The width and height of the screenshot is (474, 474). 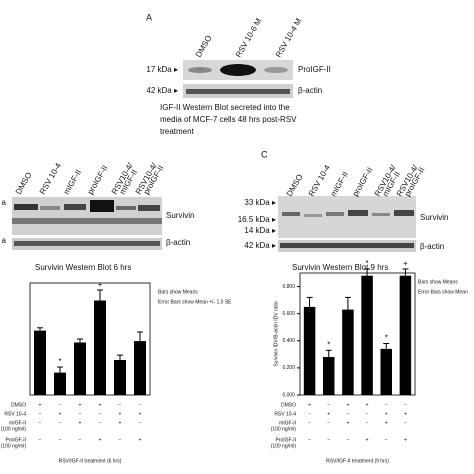 What do you see at coordinates (195, 302) in the screenshot?
I see `annotation: Error Bars show Mean +/- 1.0 SE` at bounding box center [195, 302].